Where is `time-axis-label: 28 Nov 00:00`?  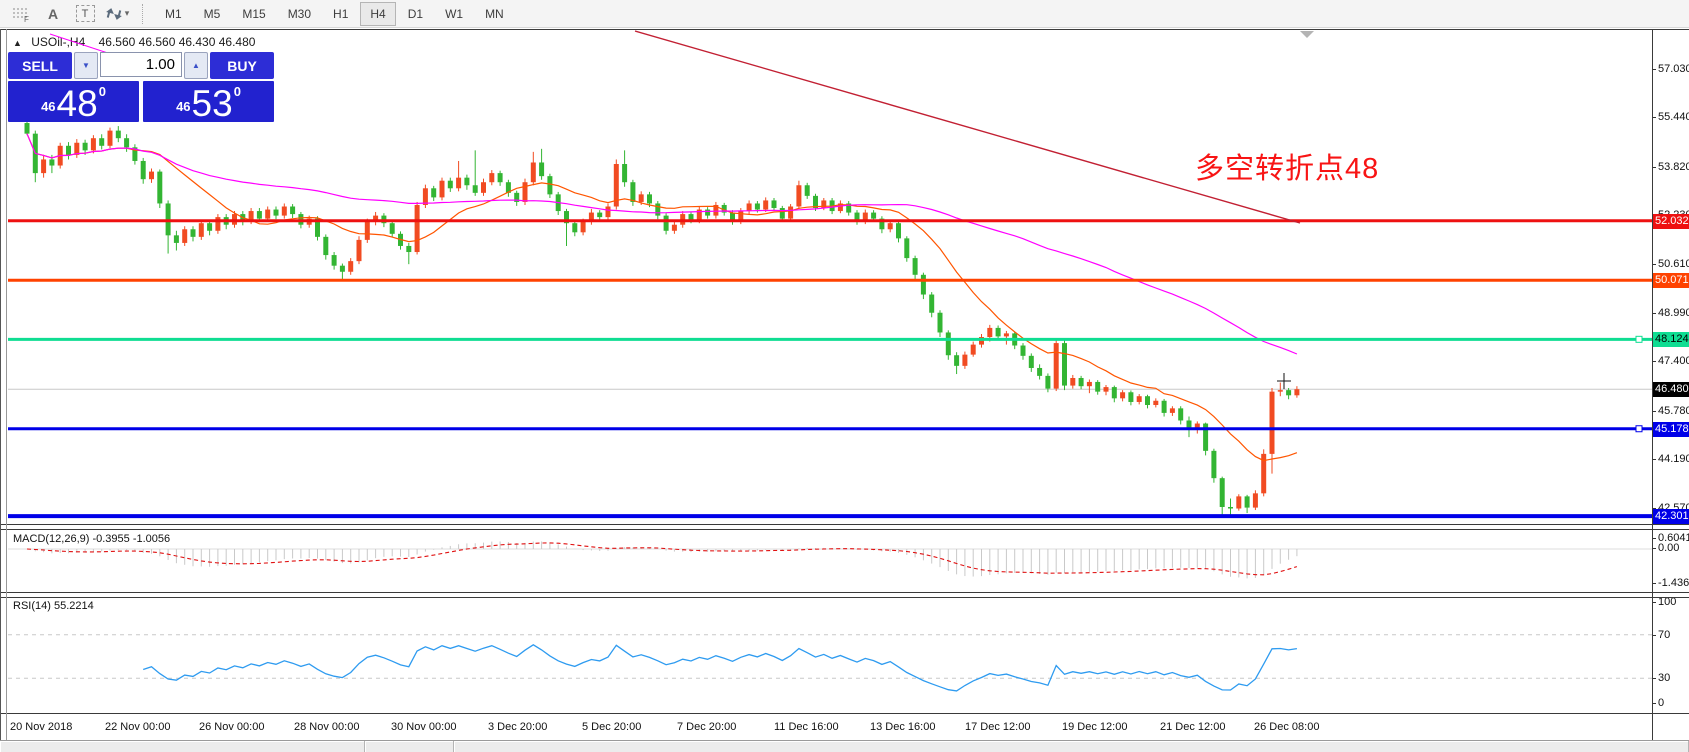 time-axis-label: 28 Nov 00:00 is located at coordinates (327, 727).